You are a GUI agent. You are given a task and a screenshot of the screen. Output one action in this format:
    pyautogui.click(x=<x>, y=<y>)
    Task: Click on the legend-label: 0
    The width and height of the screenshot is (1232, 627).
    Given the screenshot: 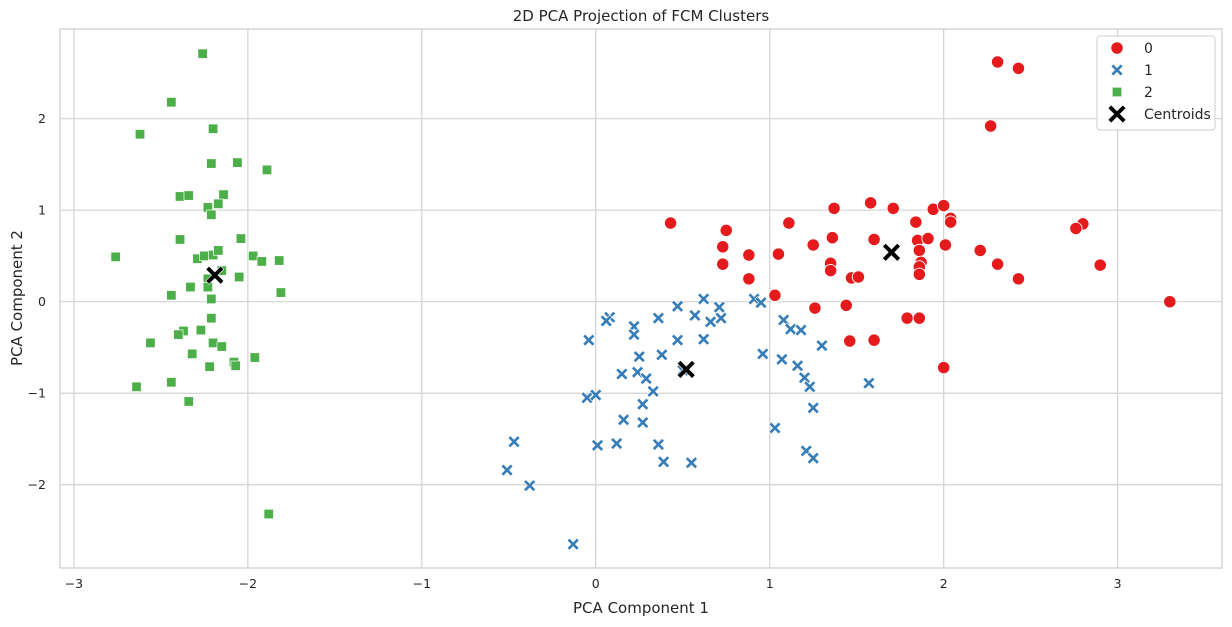 What is the action you would take?
    pyautogui.click(x=1148, y=49)
    